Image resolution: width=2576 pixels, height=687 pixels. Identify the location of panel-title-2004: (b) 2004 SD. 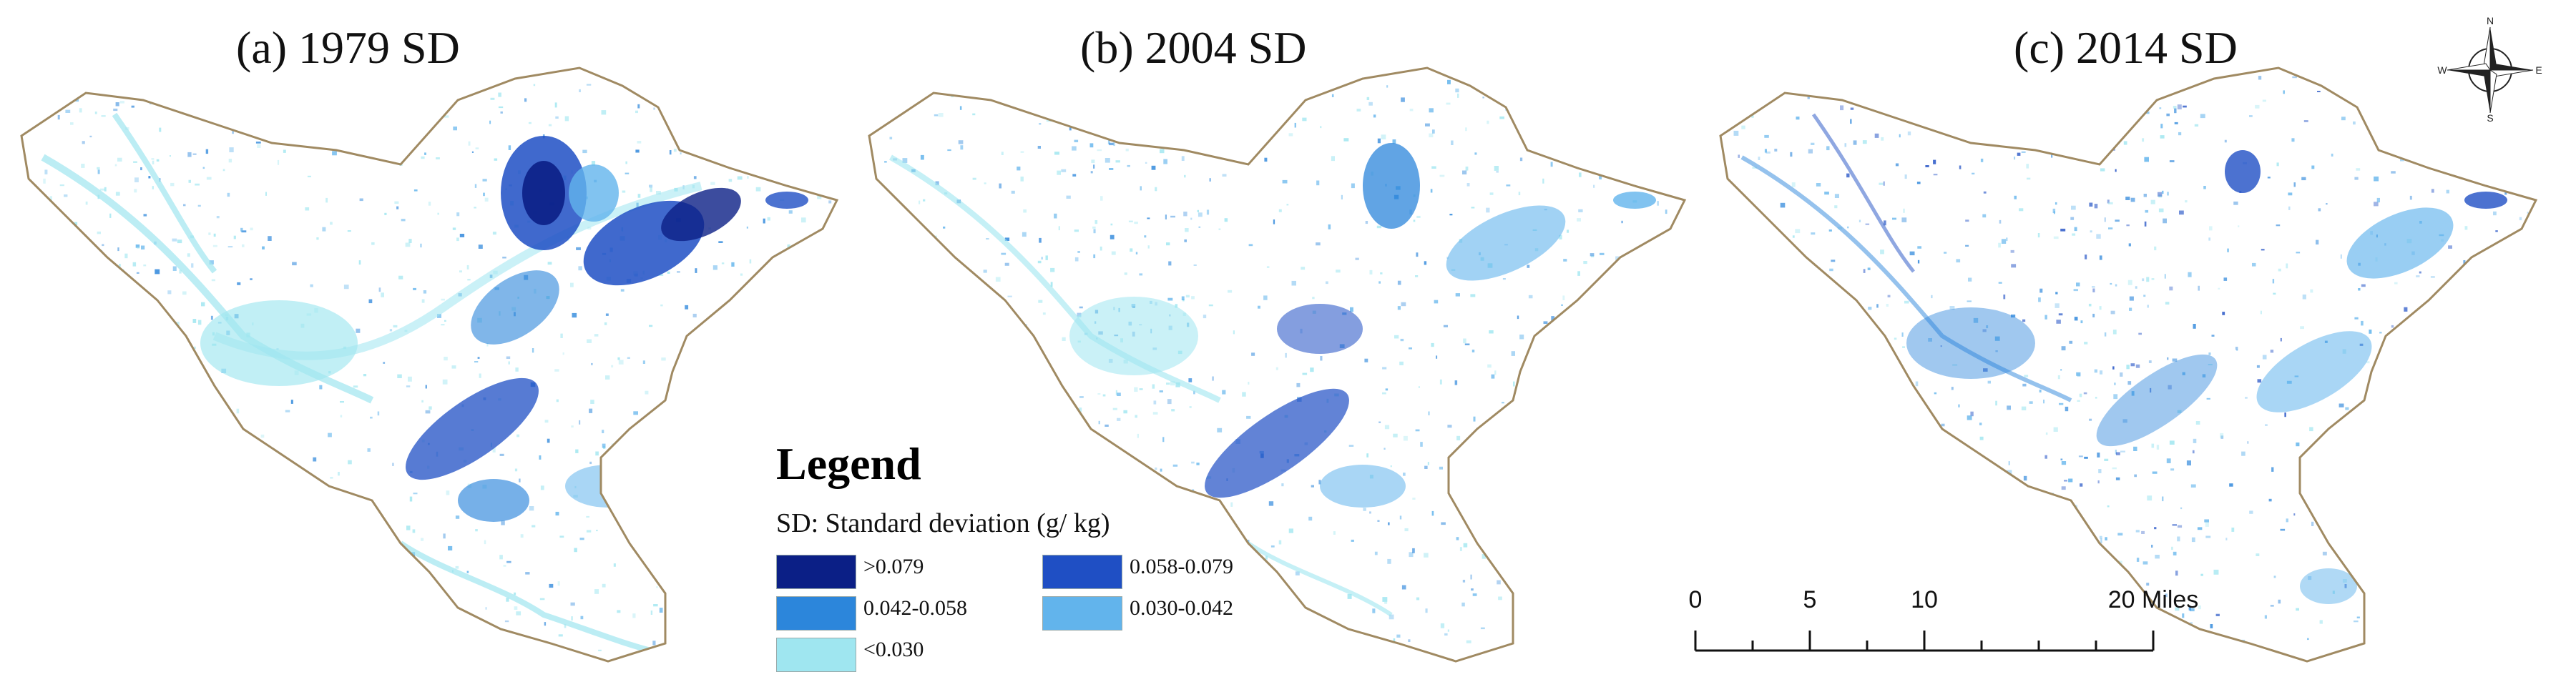
(1193, 48).